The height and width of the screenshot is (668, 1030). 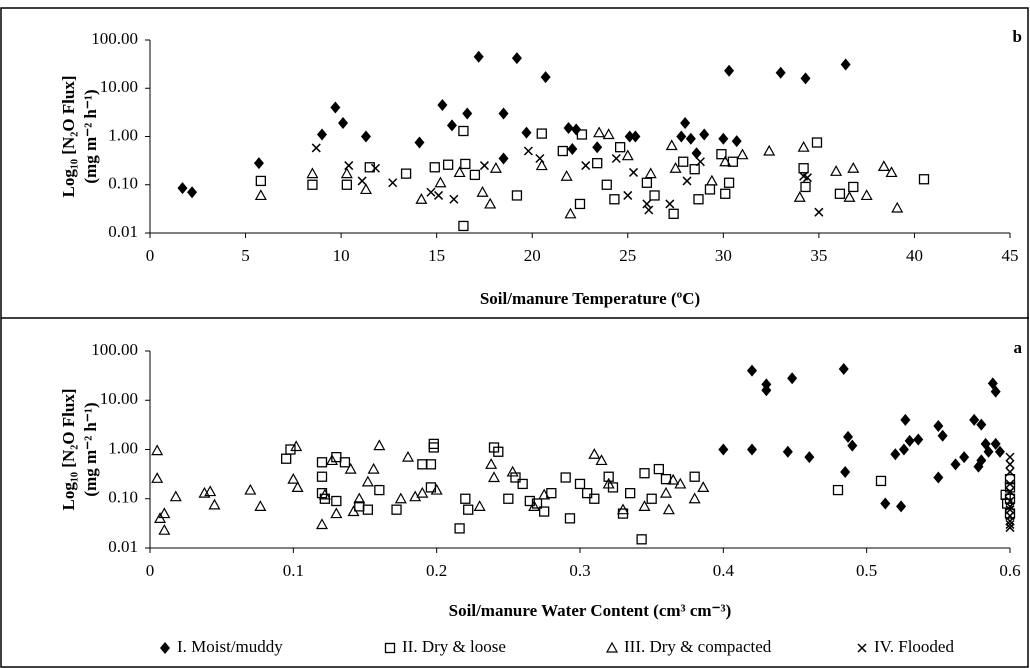 I want to click on x-tick-label: 45, so click(x=1010, y=255).